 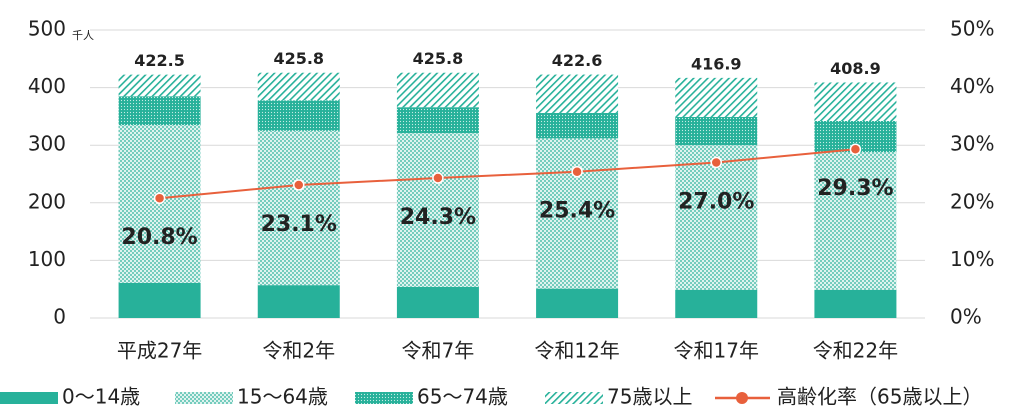 I want to click on y2-tick-label: 0%, so click(x=966, y=317).